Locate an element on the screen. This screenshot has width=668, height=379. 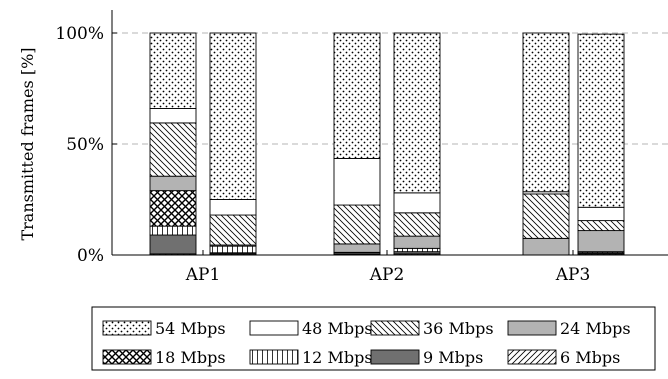
bar-1-segment-54-mbps is located at coordinates (173, 70).